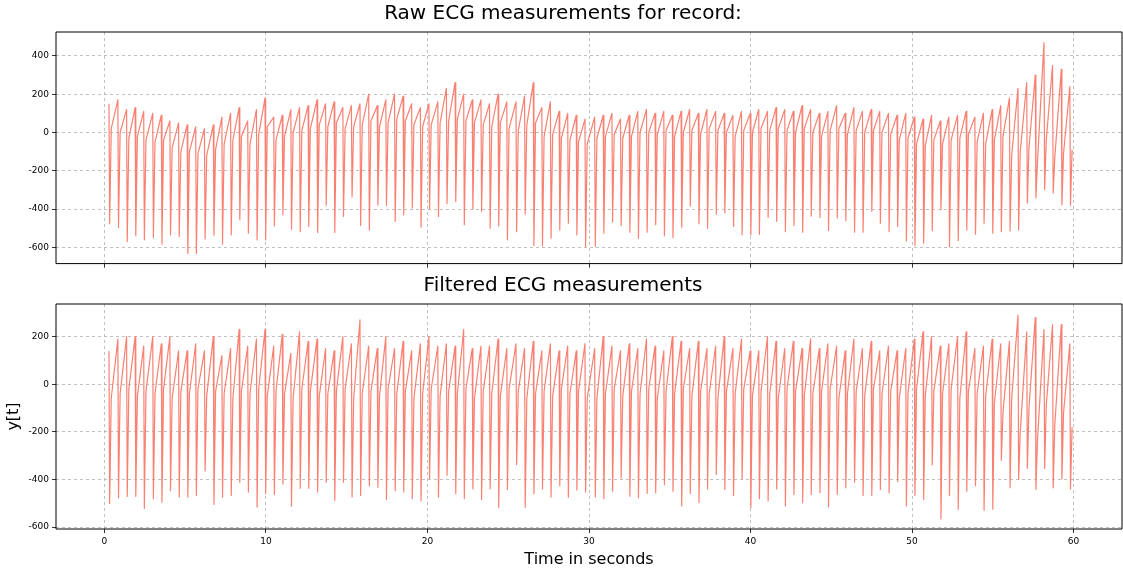  I want to click on x-tick-label: 20, so click(427, 540).